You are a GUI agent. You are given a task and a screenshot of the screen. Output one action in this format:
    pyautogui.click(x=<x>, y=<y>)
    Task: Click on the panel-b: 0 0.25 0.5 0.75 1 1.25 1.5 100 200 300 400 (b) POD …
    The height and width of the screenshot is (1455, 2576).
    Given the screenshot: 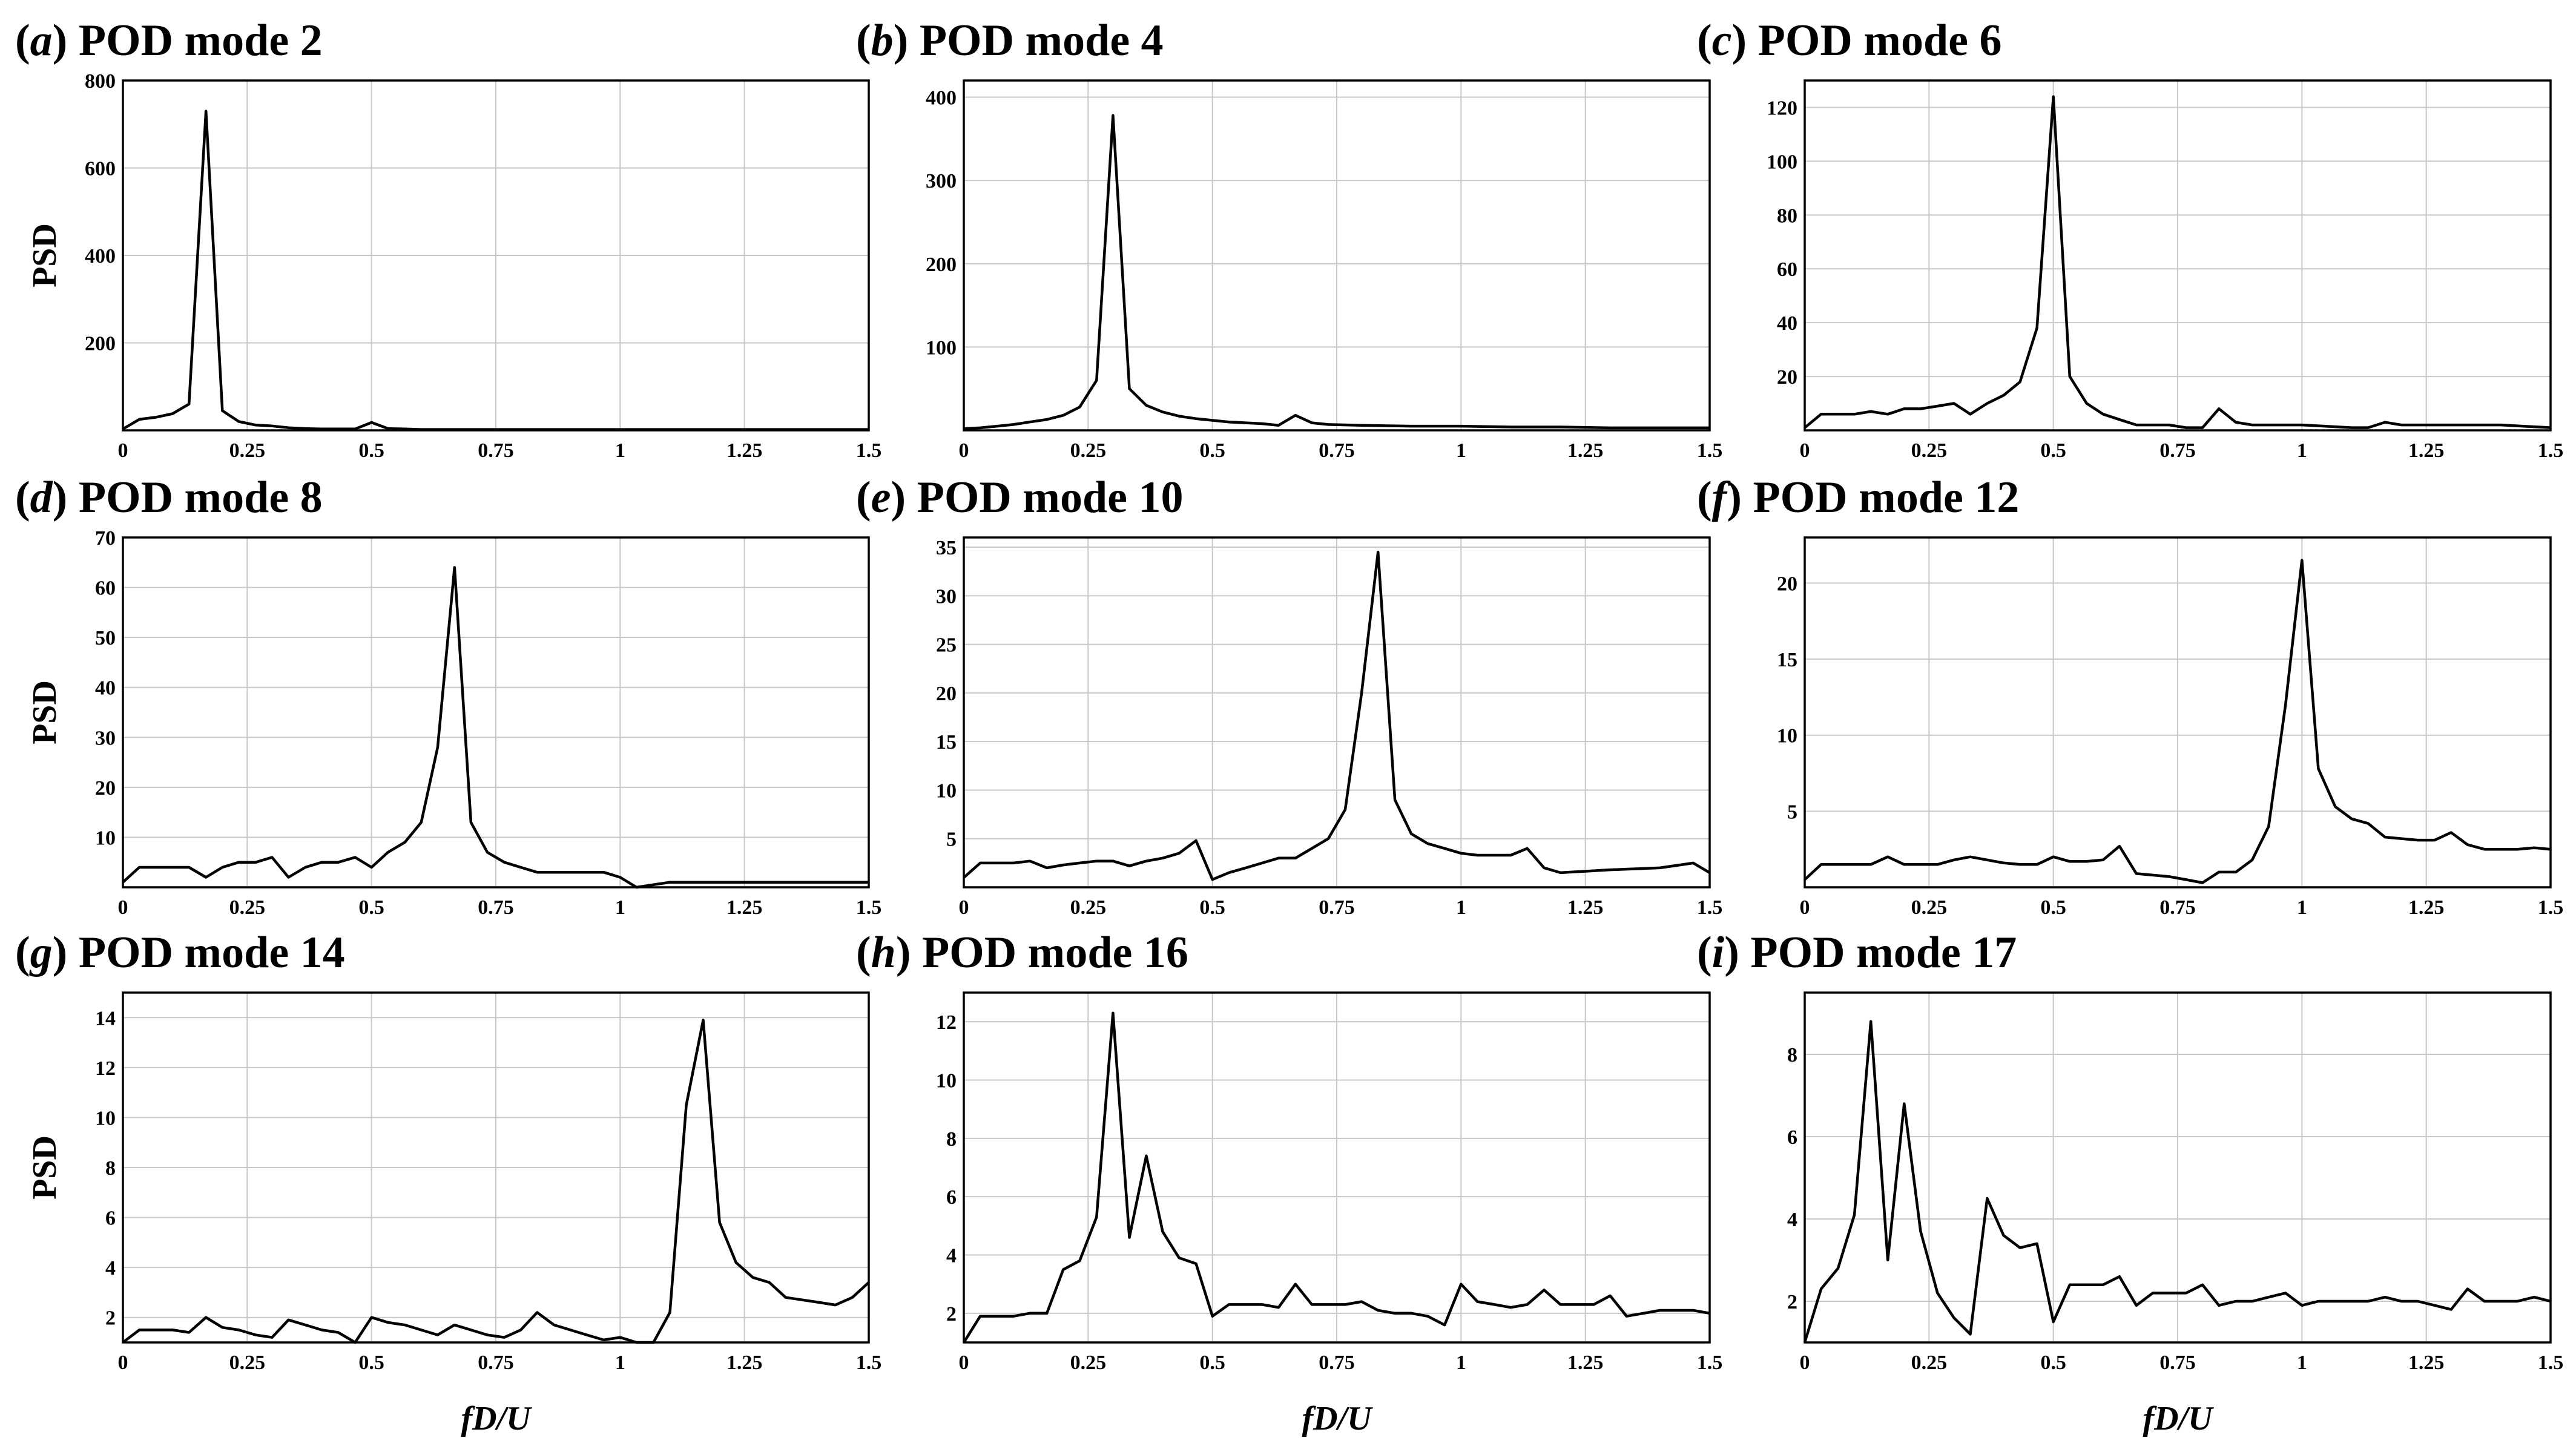 What is the action you would take?
    pyautogui.click(x=1289, y=239)
    